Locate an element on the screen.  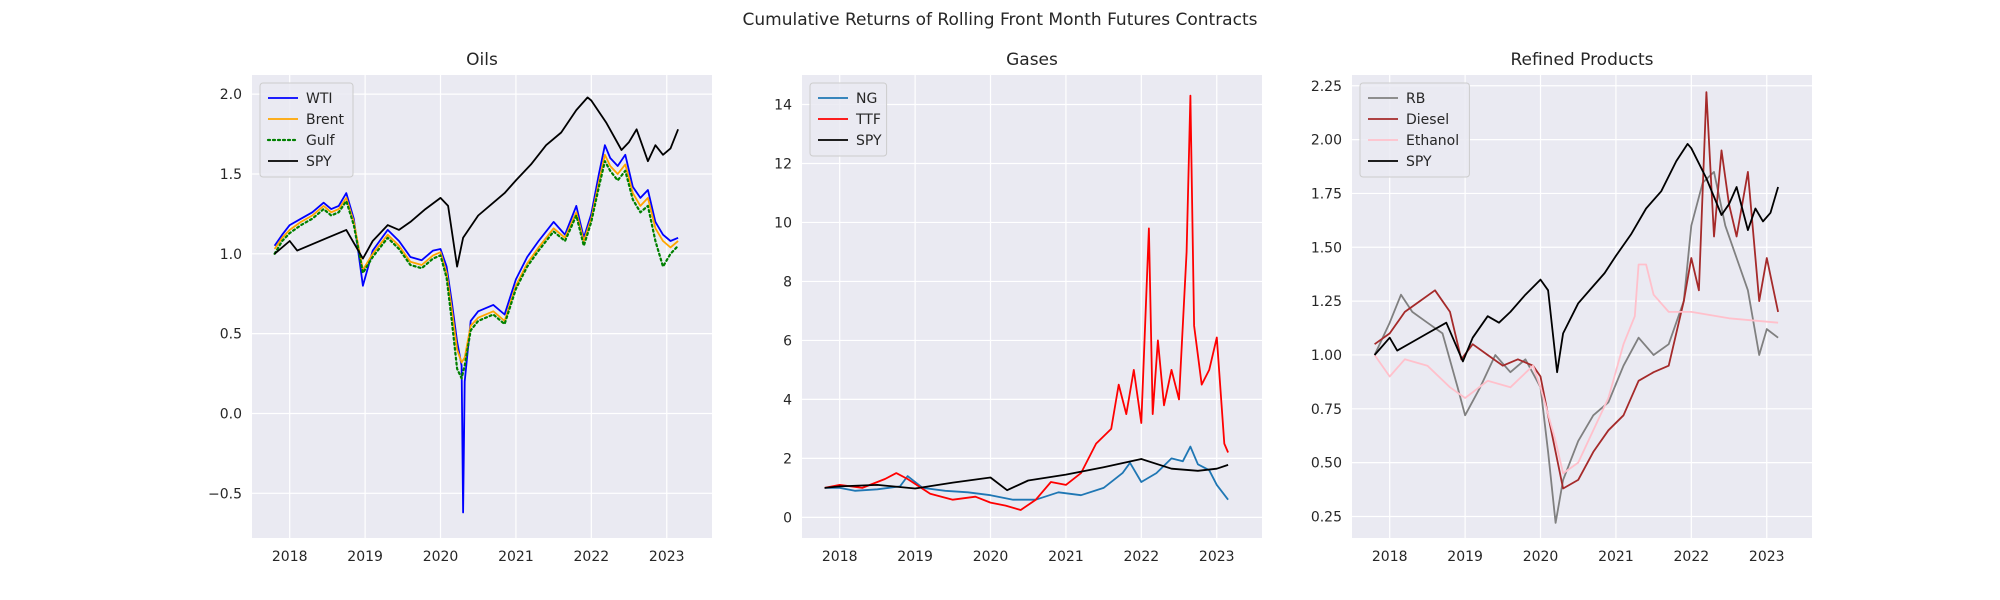
y-tick-label-0-25: 0.25 is located at coordinates (1326, 517).